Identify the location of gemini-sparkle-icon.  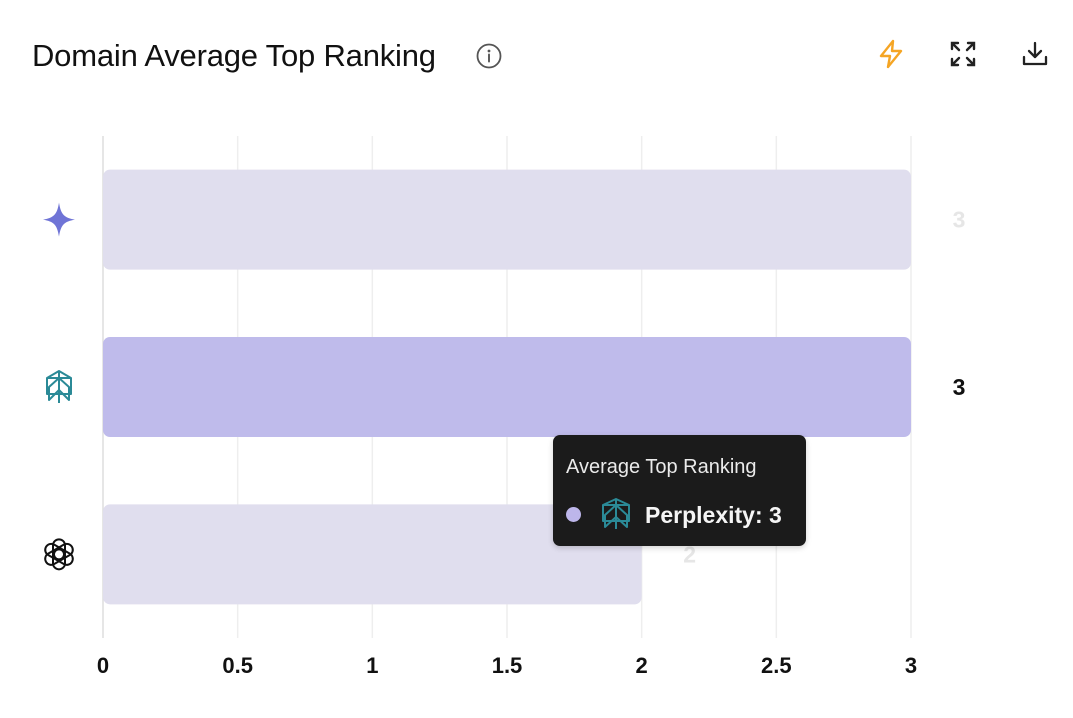
(59, 219).